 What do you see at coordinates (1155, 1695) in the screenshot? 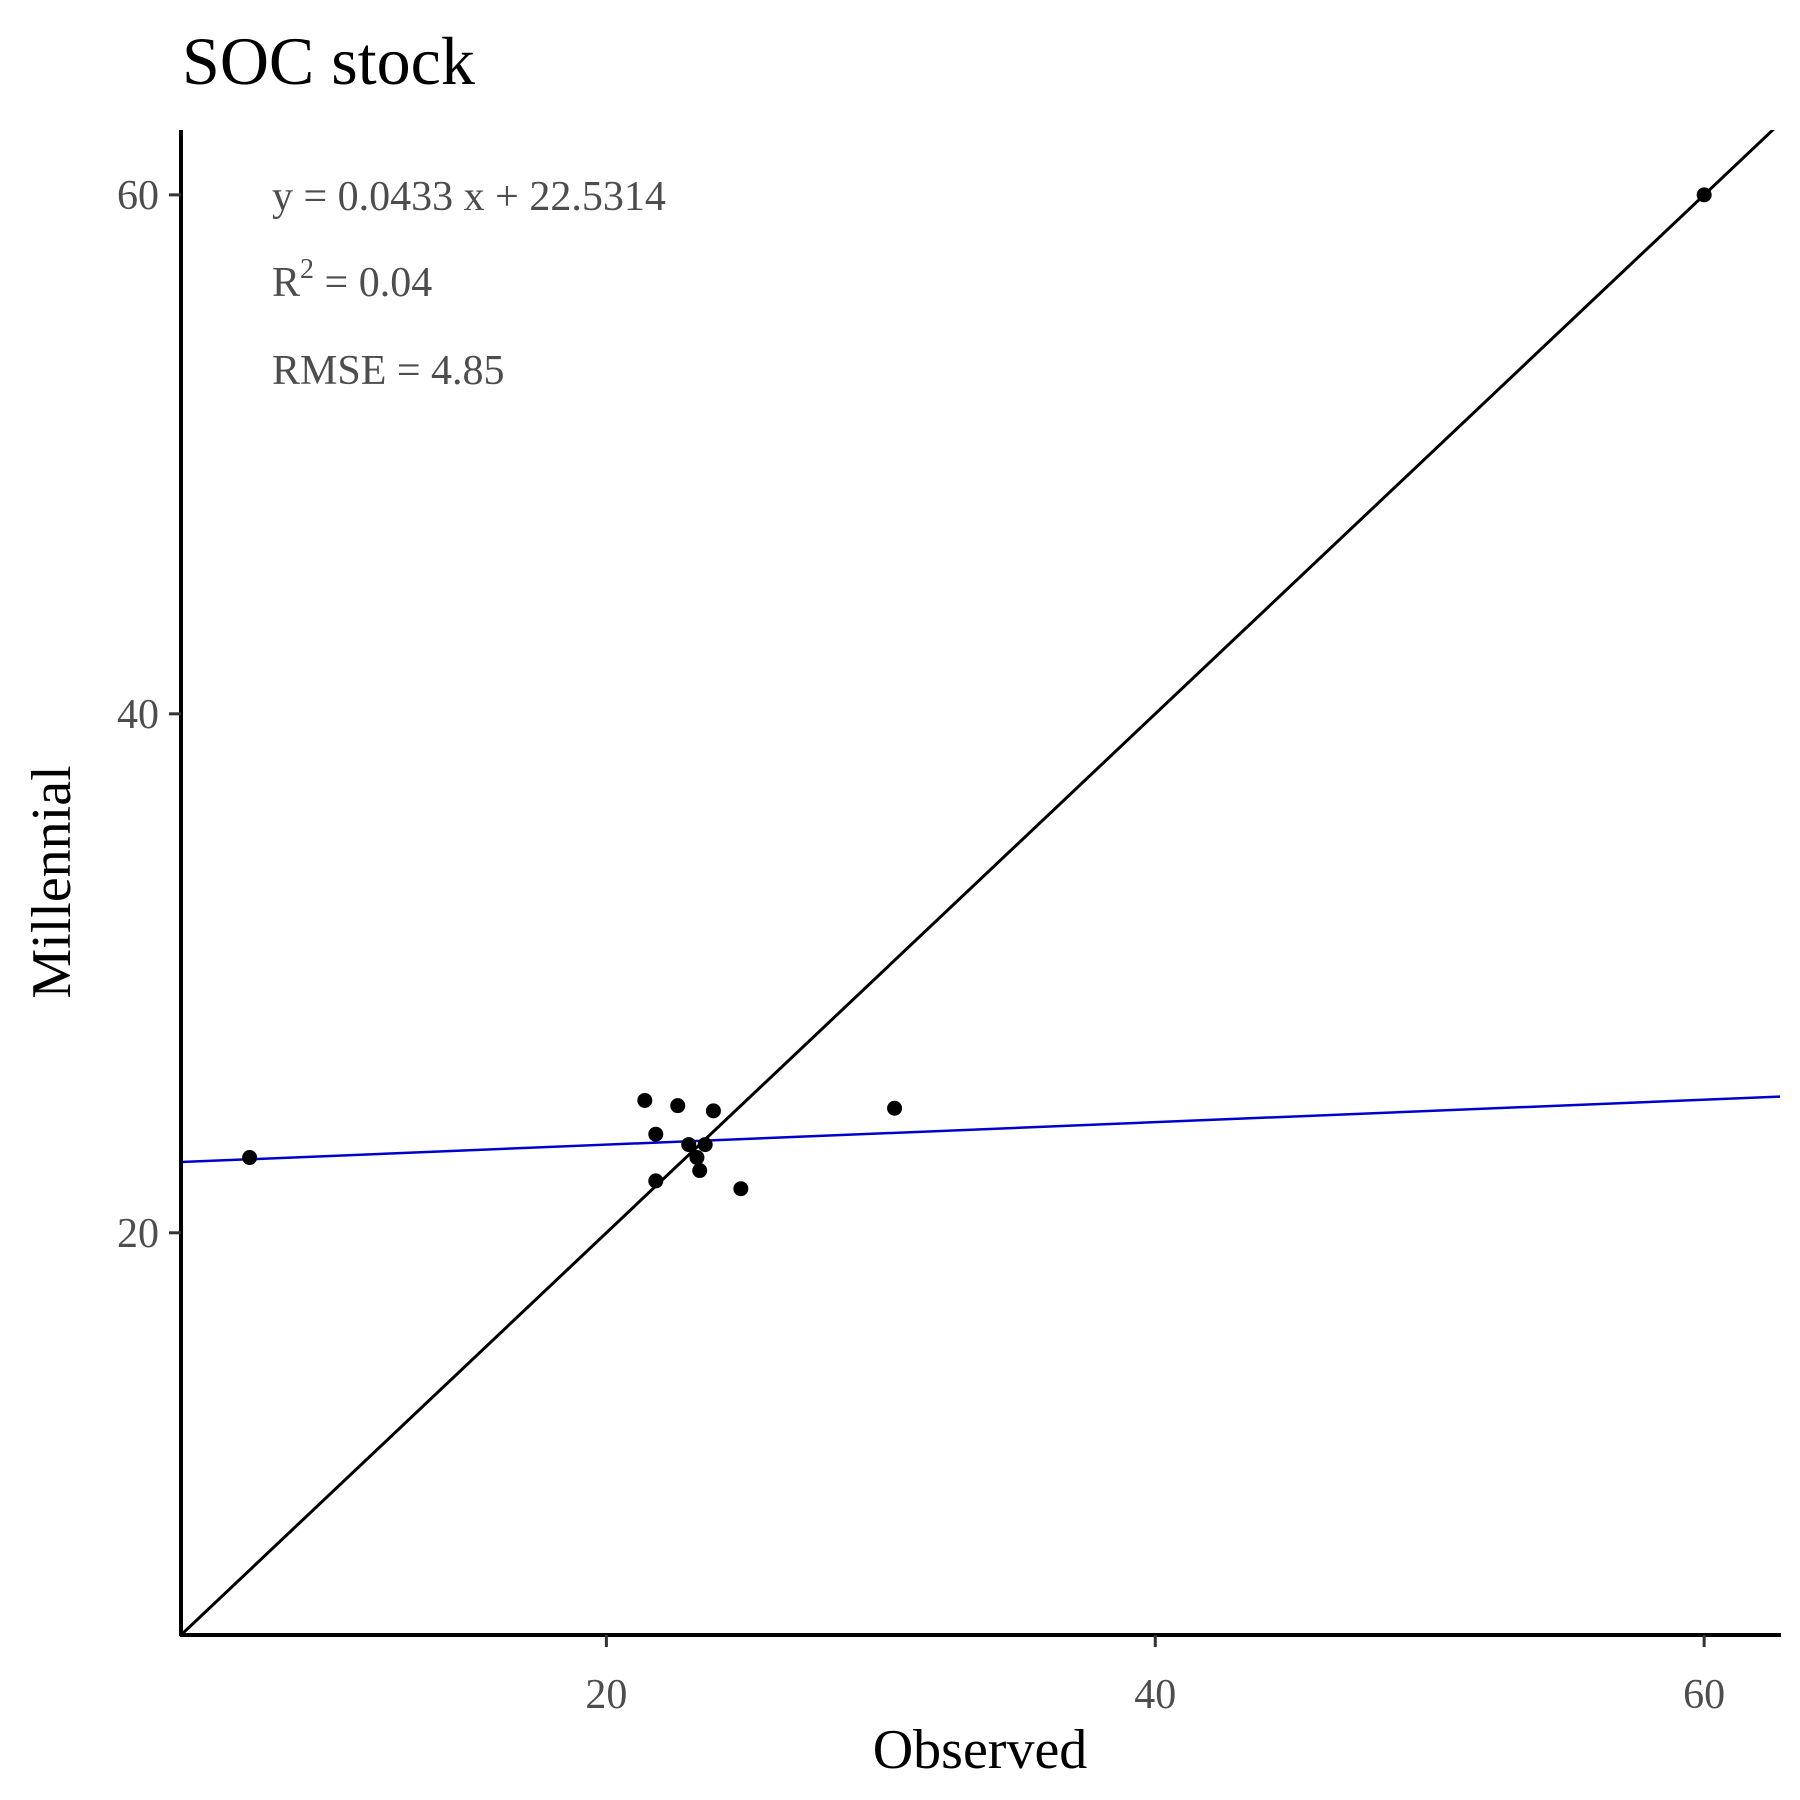
I see `x-tick-label: 40` at bounding box center [1155, 1695].